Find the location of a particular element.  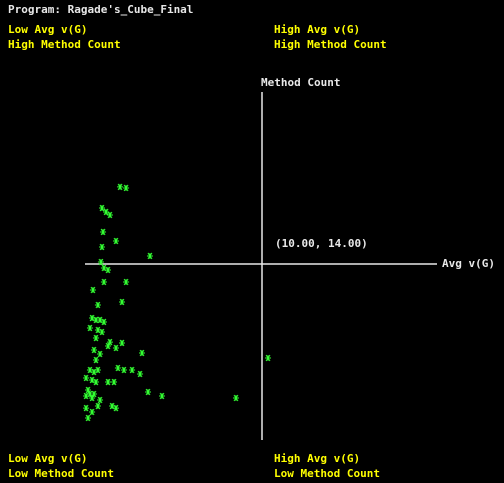

x-axis-label: Avg v(G) is located at coordinates (468, 263).